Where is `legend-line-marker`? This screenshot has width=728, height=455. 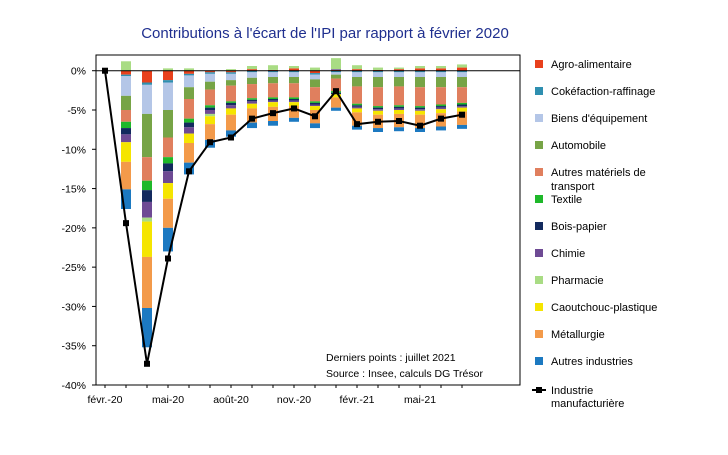
legend-line-marker is located at coordinates (539, 390).